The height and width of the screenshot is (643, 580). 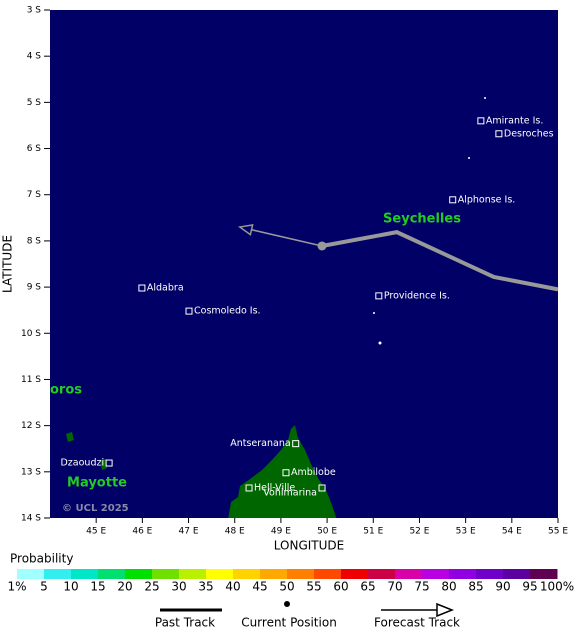 What do you see at coordinates (34, 149) in the screenshot?
I see `y-tick-label: 6 S` at bounding box center [34, 149].